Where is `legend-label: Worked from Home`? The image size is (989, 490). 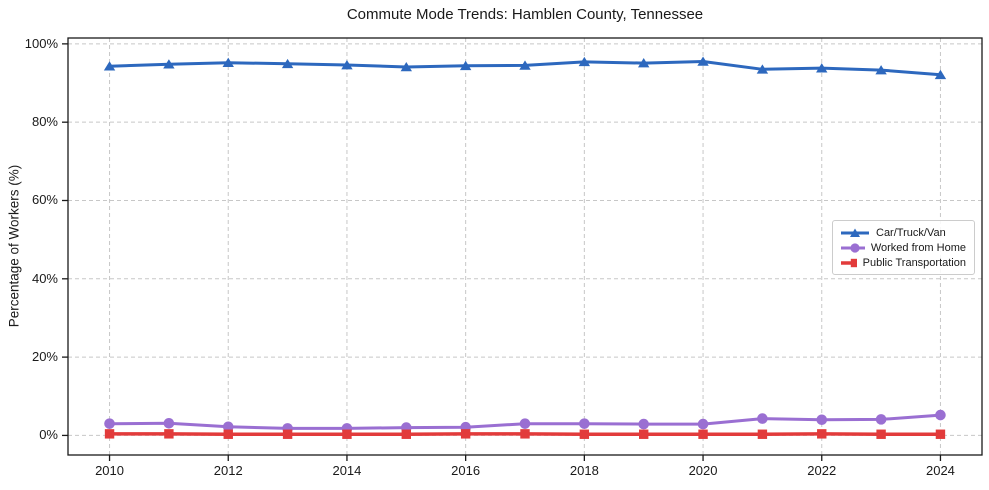
legend-label: Worked from Home is located at coordinates (918, 247).